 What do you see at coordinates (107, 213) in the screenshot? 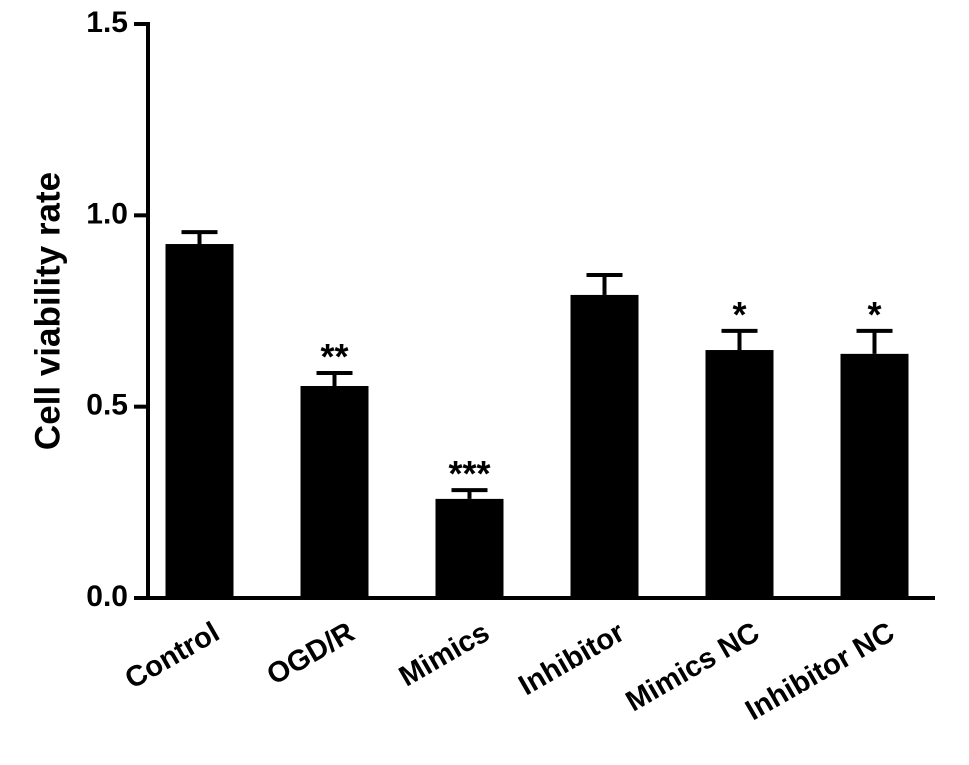
I see `y-tick-label: 1.0` at bounding box center [107, 213].